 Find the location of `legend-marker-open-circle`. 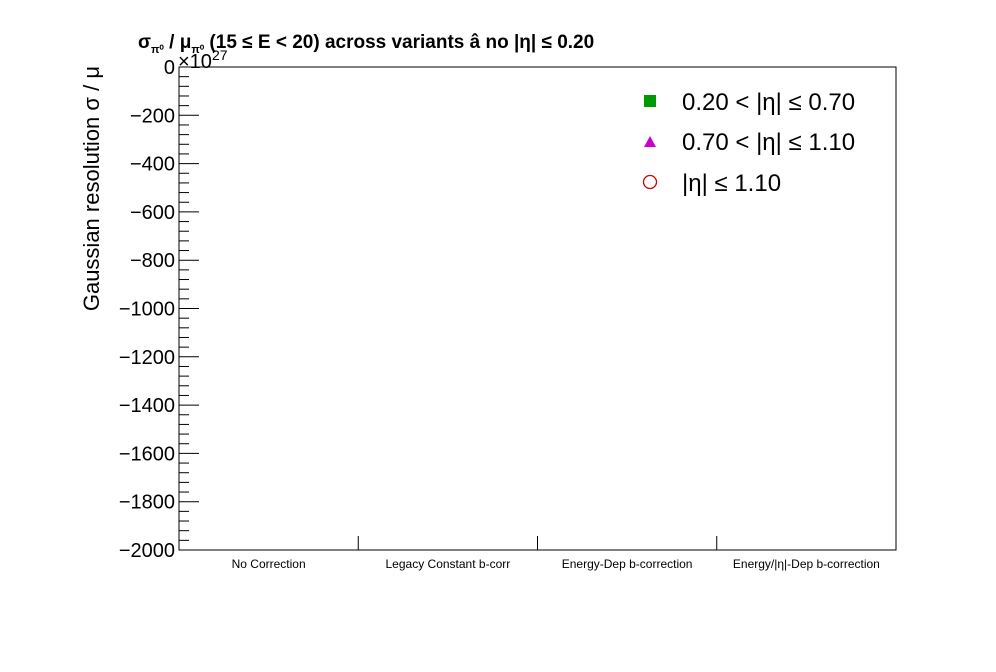

legend-marker-open-circle is located at coordinates (650, 182).